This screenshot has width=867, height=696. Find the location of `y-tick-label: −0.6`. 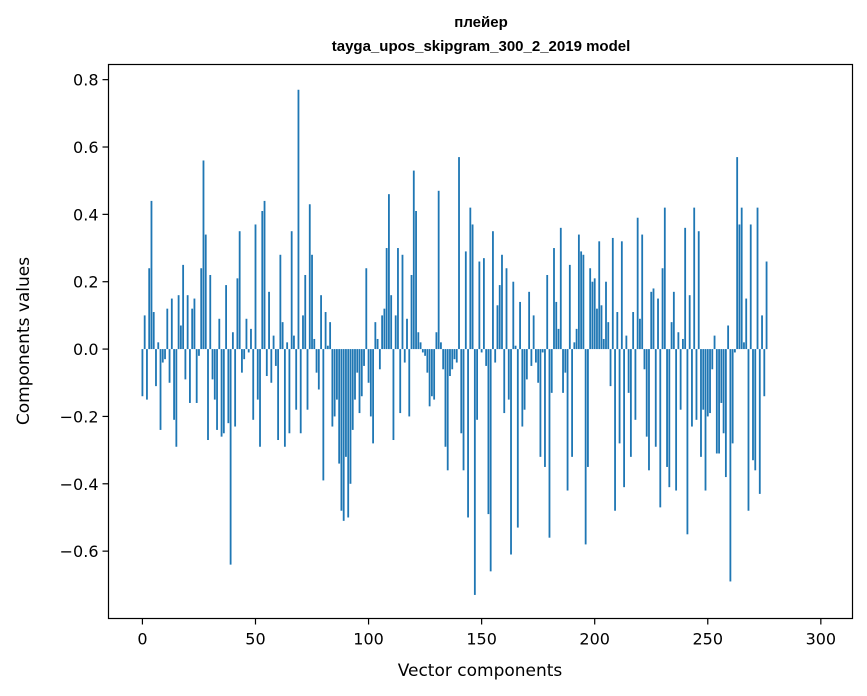

y-tick-label: −0.6 is located at coordinates (79, 551).